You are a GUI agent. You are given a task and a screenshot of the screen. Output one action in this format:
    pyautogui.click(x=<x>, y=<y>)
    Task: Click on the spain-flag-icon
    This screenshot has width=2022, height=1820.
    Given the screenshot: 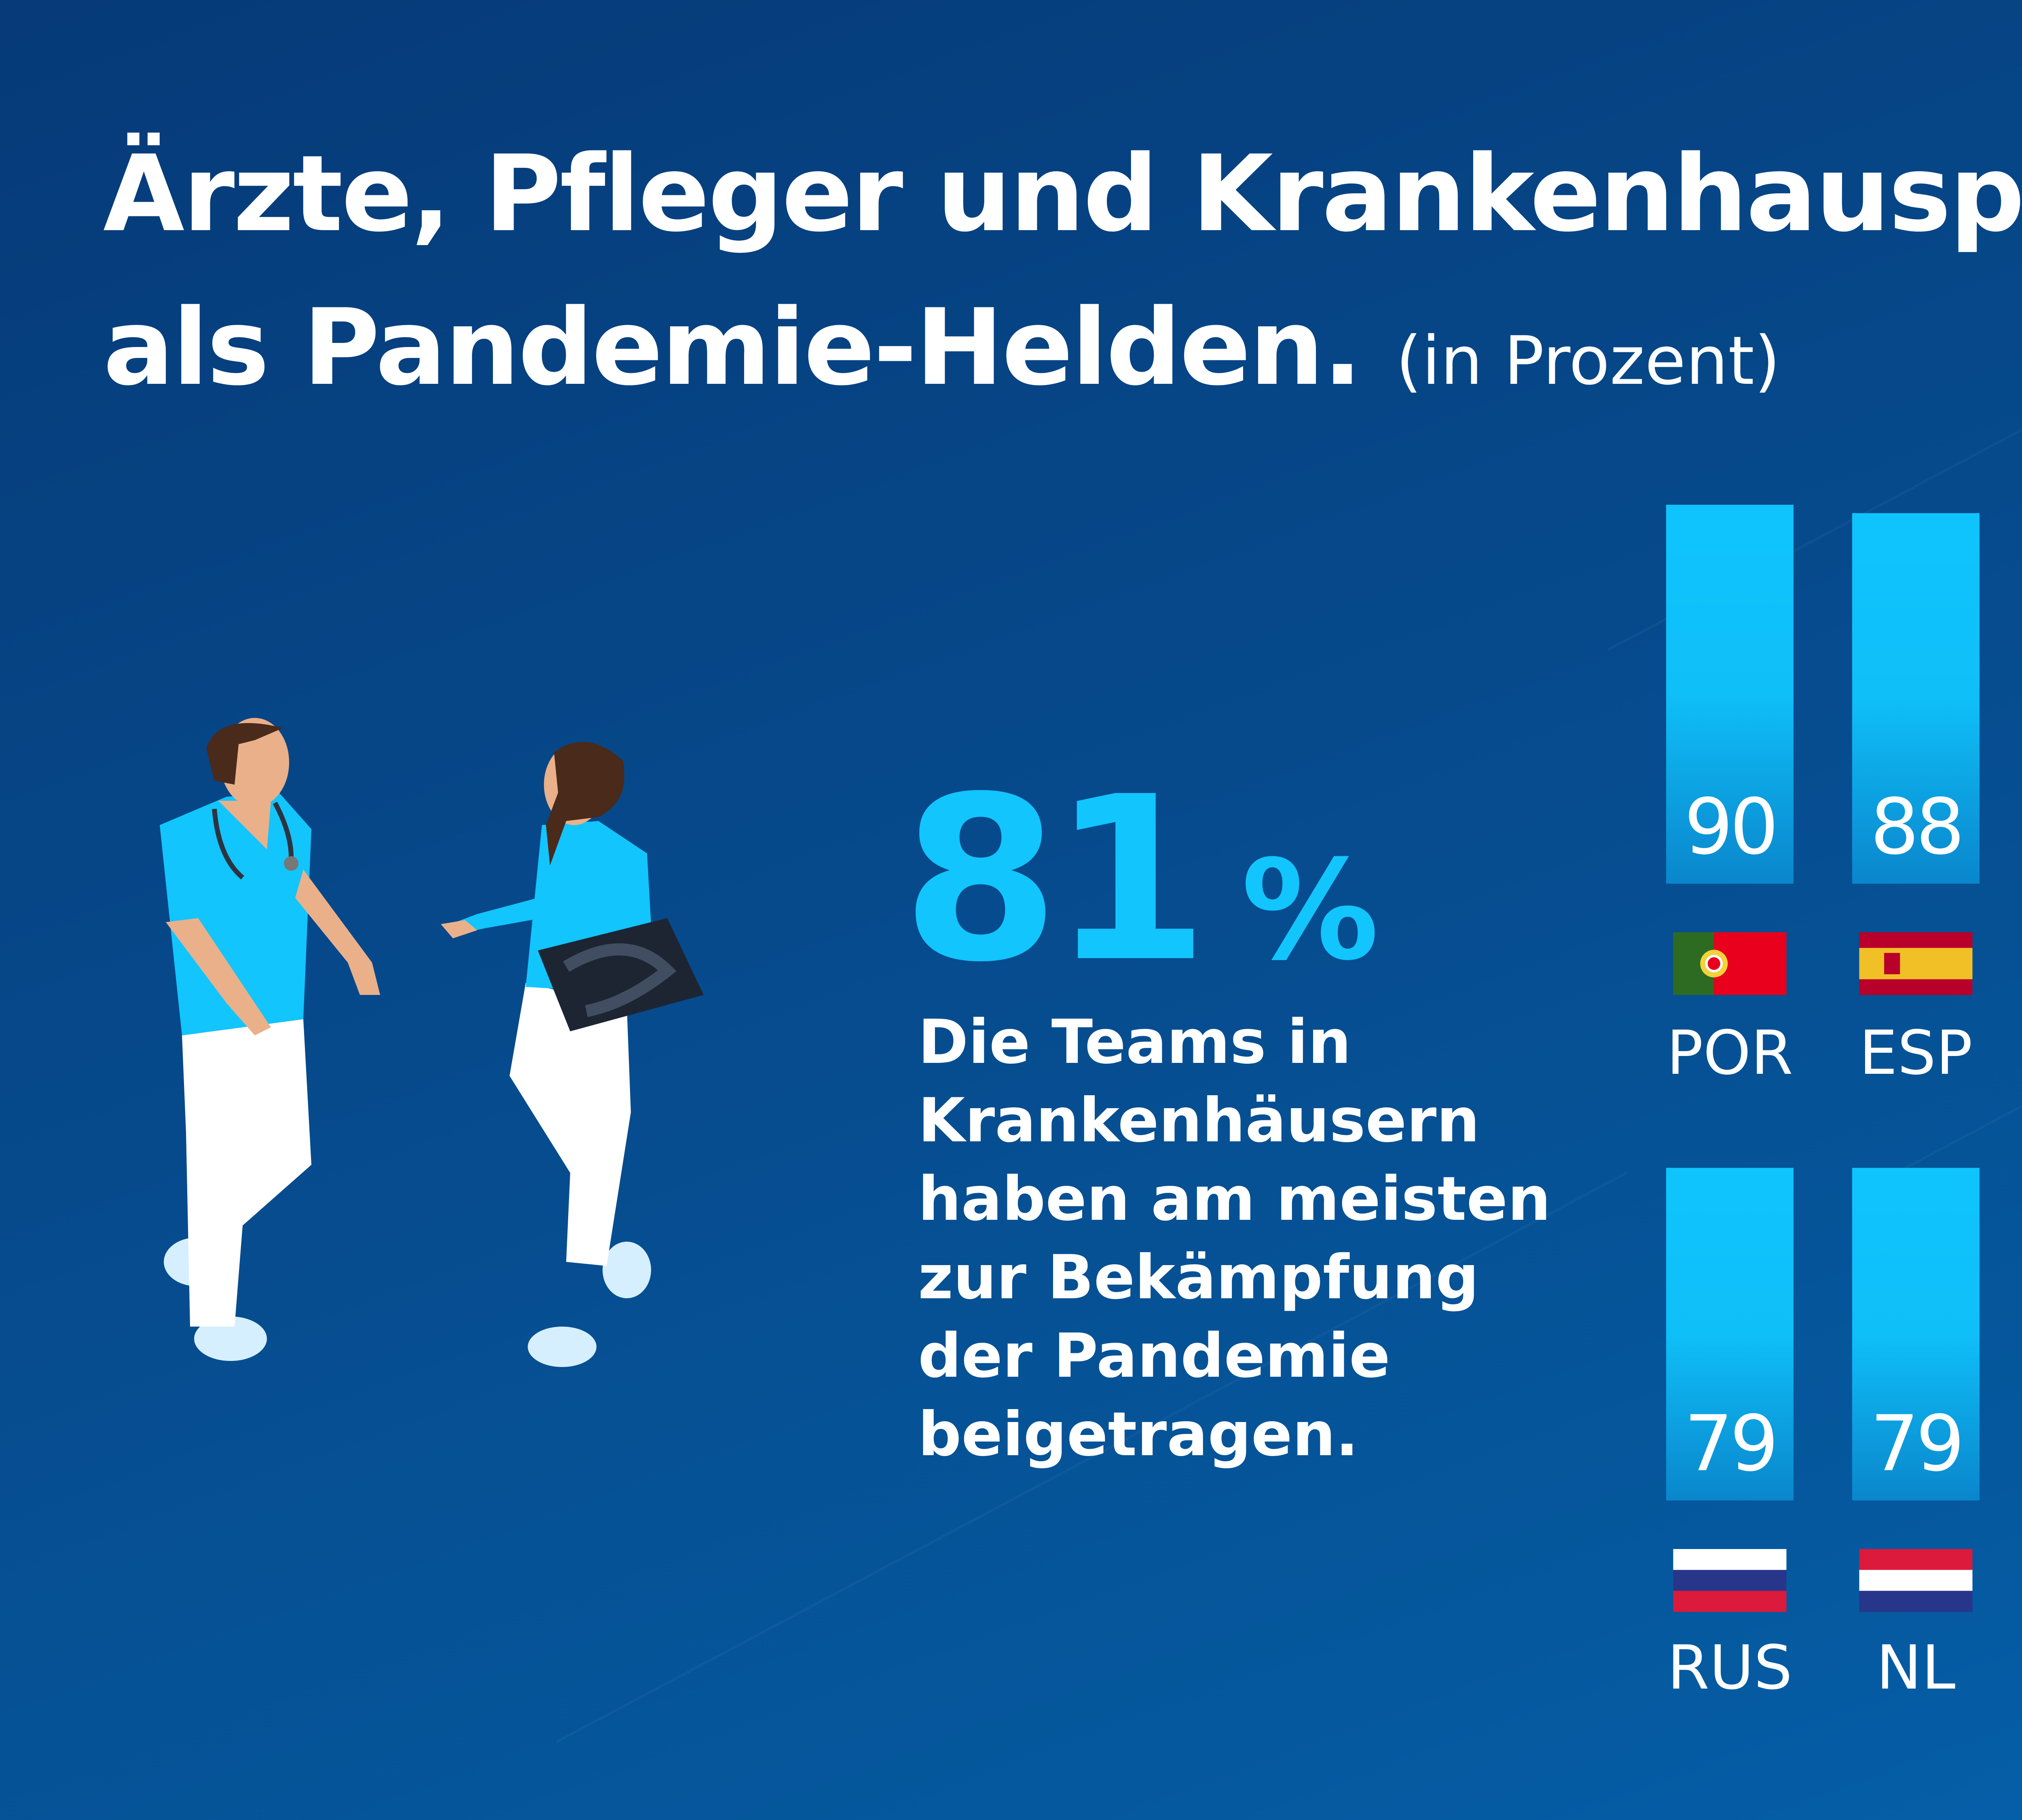 What is the action you would take?
    pyautogui.click(x=1916, y=963)
    